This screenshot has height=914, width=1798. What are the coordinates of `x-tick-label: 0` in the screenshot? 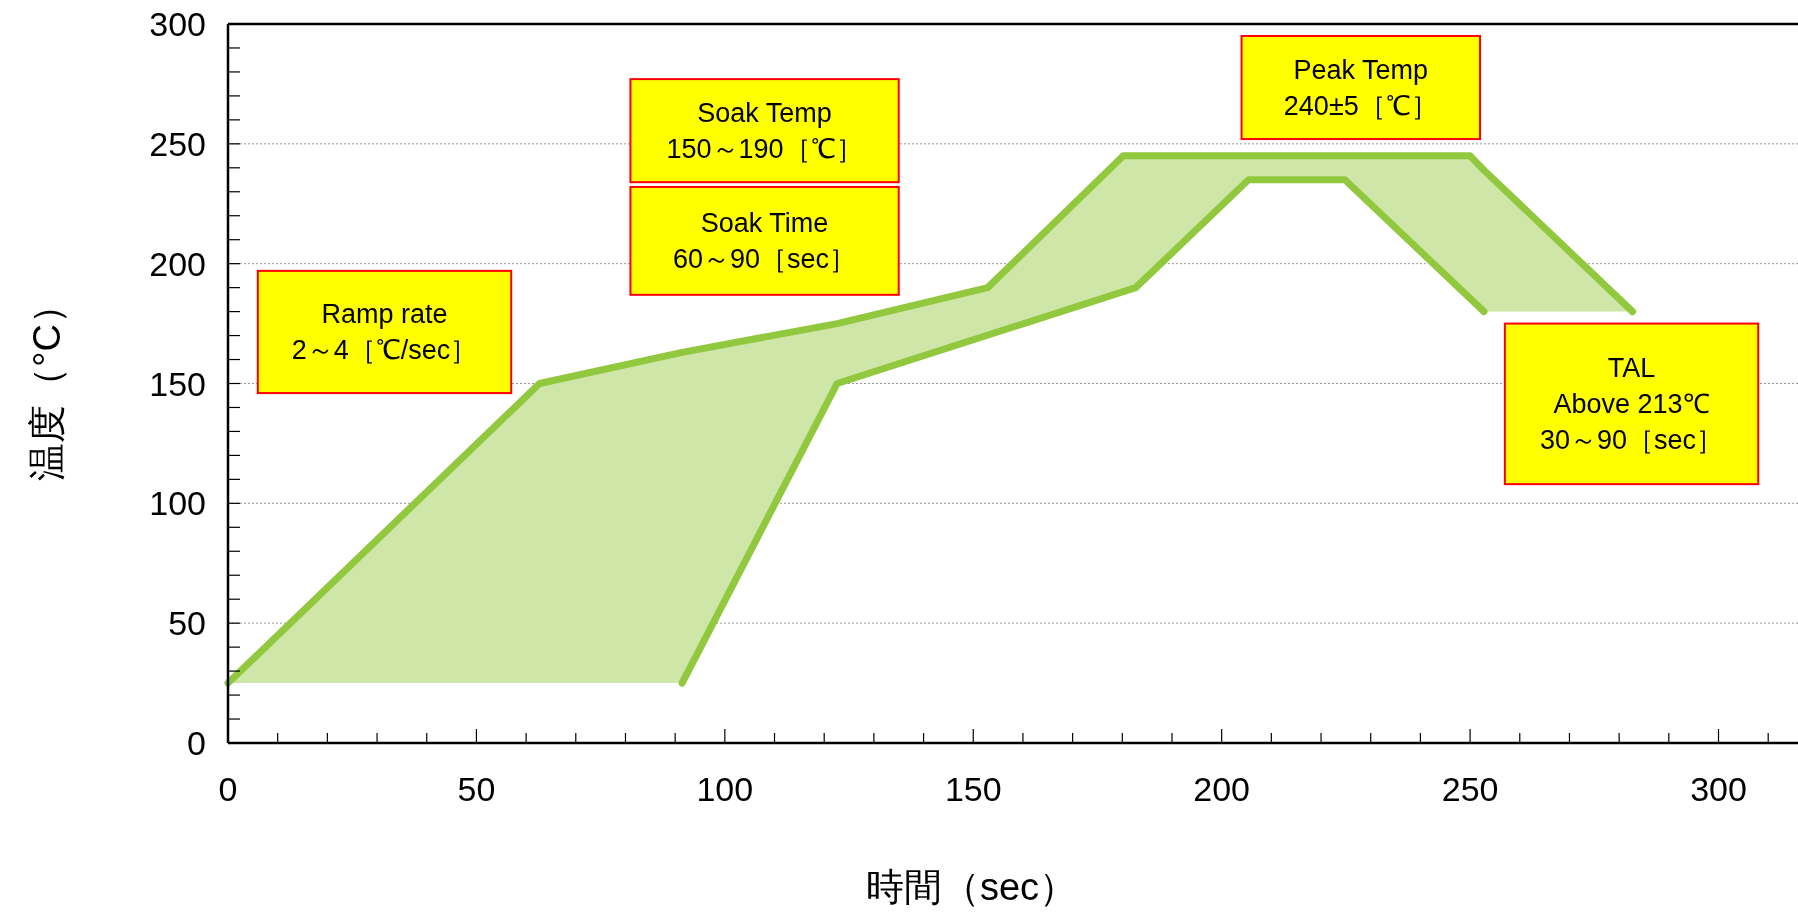 It's located at (228, 789).